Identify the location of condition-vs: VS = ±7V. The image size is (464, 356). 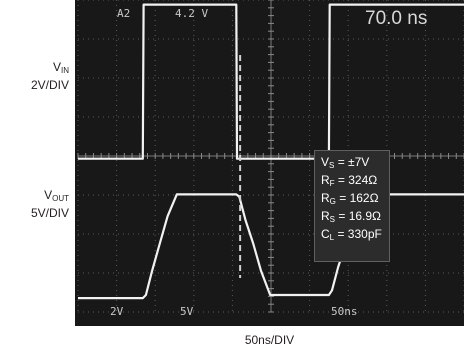
(353, 164).